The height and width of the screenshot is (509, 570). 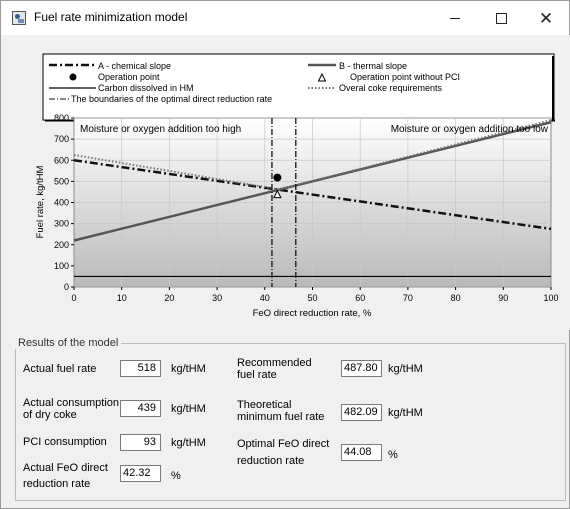 What do you see at coordinates (281, 417) in the screenshot?
I see `theoretical-label-2: minimum fuel rate` at bounding box center [281, 417].